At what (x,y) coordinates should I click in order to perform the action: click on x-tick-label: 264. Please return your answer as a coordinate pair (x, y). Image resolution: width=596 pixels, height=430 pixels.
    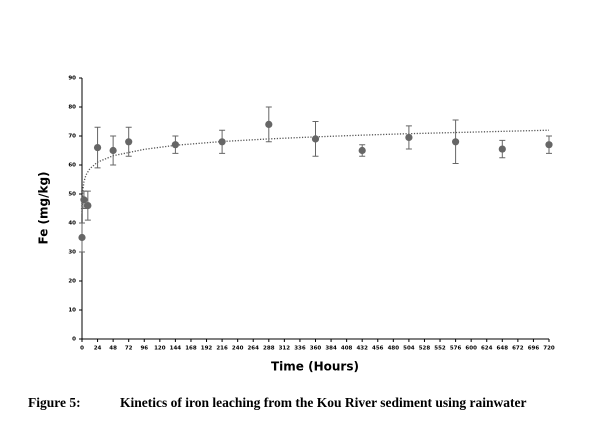
    Looking at the image, I should click on (253, 349).